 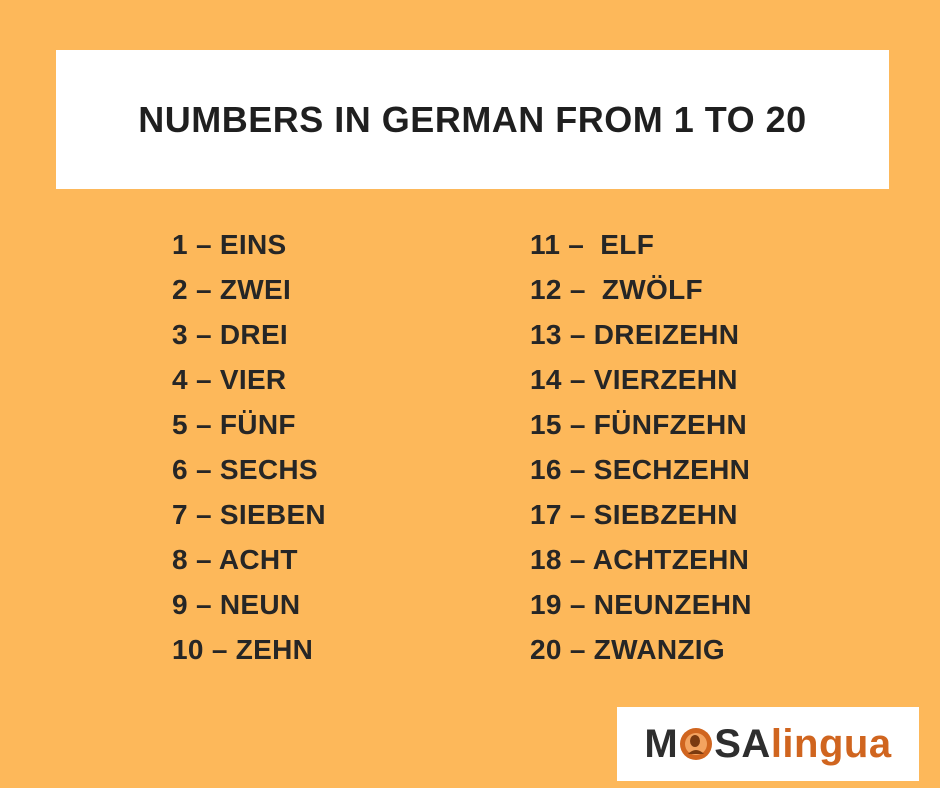 I want to click on mosalingua-logo: M SA lingua, so click(x=767, y=744).